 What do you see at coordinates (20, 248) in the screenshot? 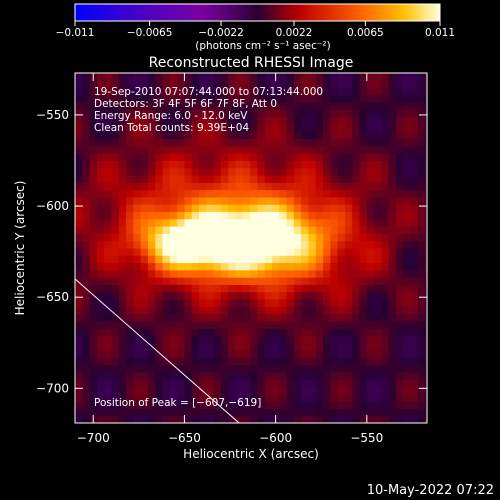
I see `y-axis-label: Heliocentric Y (arcsec)` at bounding box center [20, 248].